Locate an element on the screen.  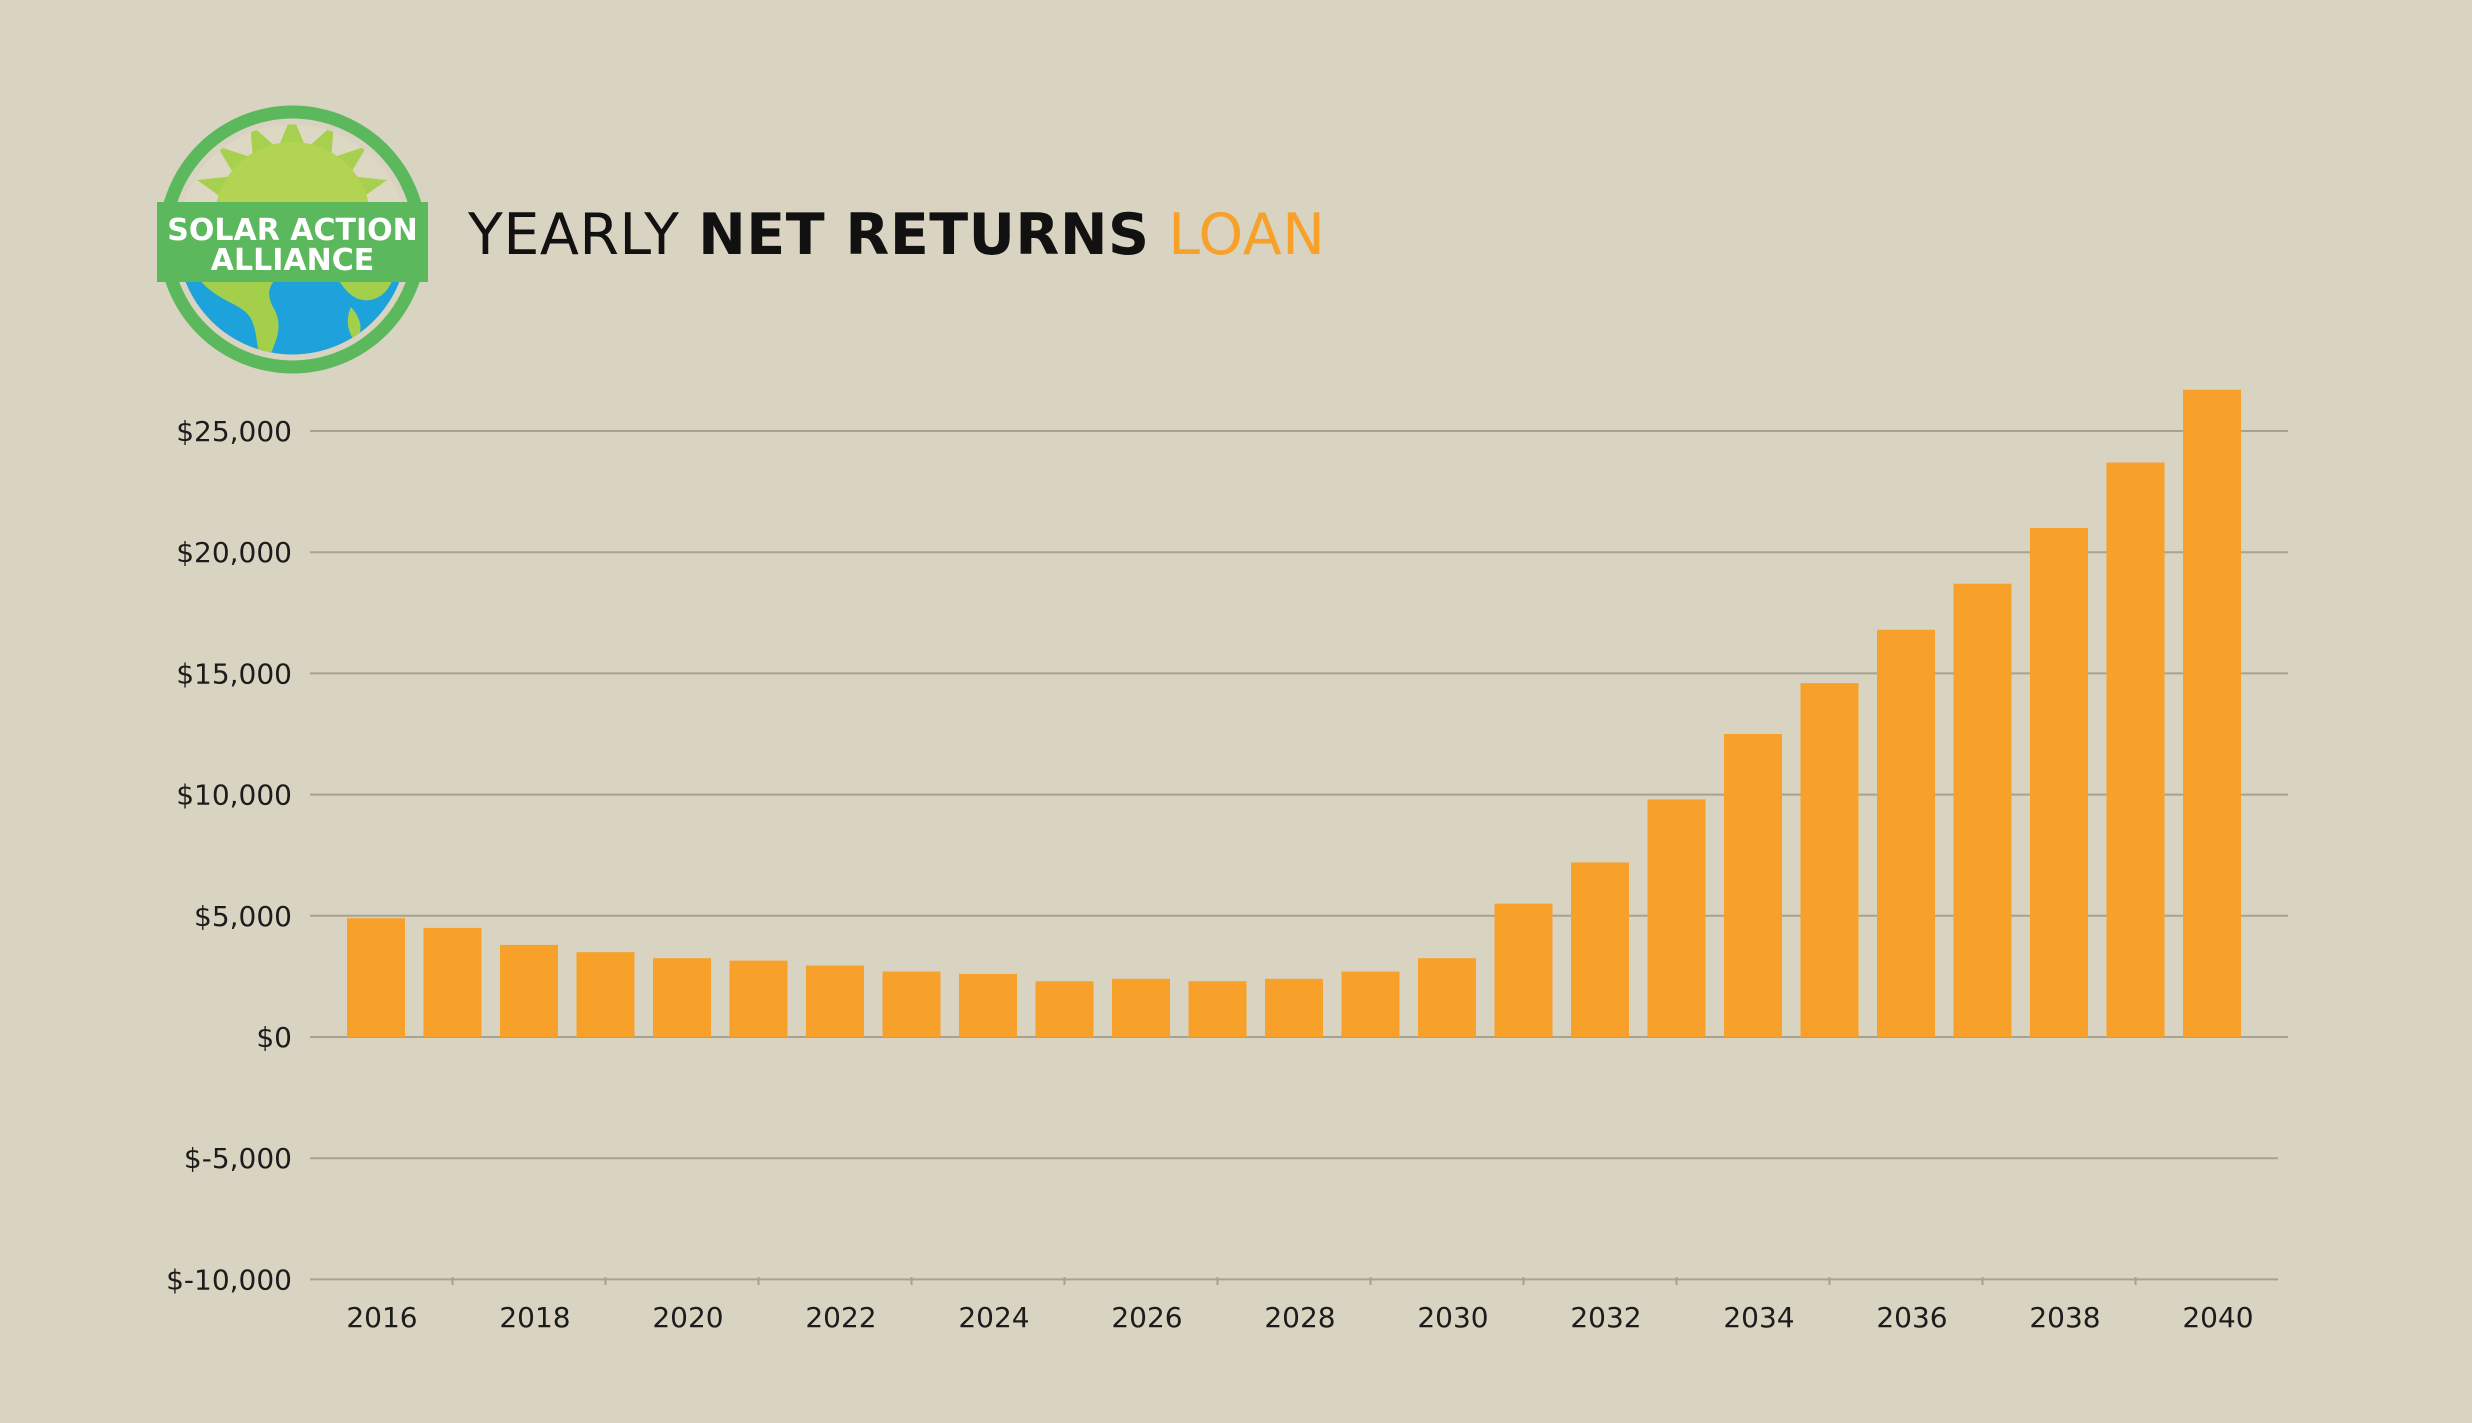
x-tick-label: 2036 is located at coordinates (1911, 1317).